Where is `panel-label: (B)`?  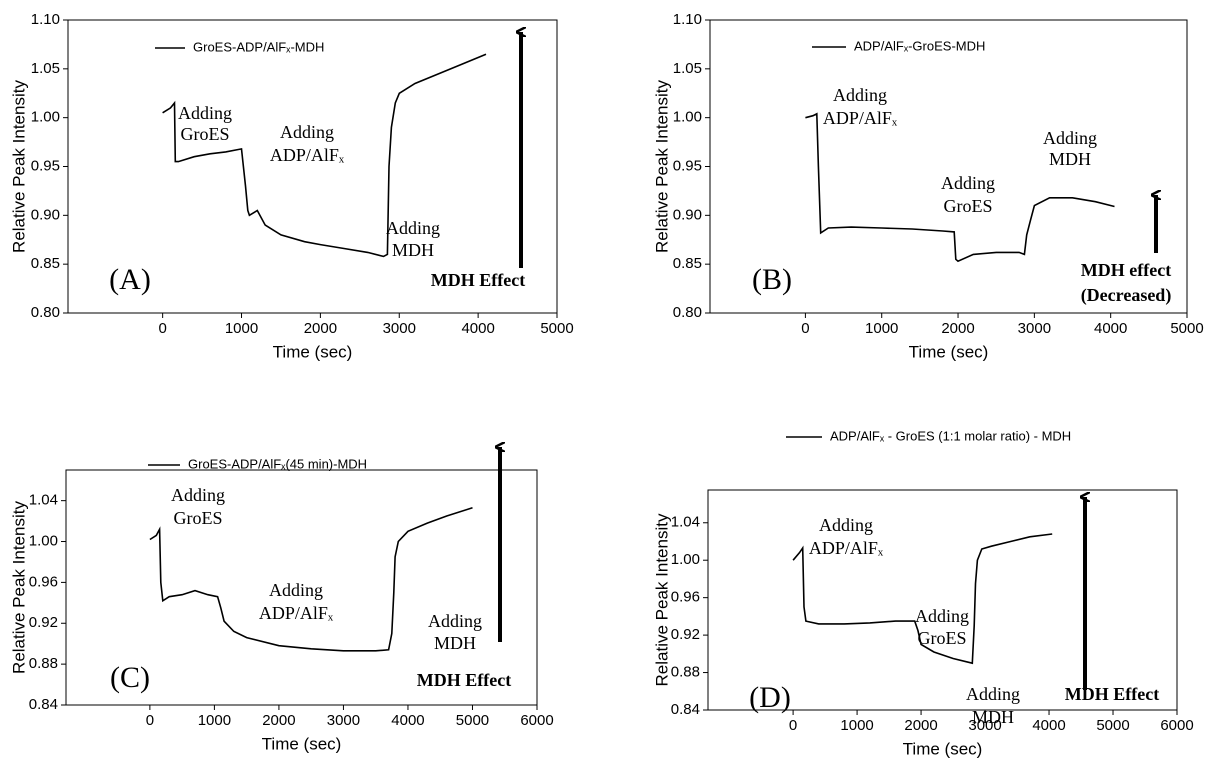 panel-label: (B) is located at coordinates (772, 279).